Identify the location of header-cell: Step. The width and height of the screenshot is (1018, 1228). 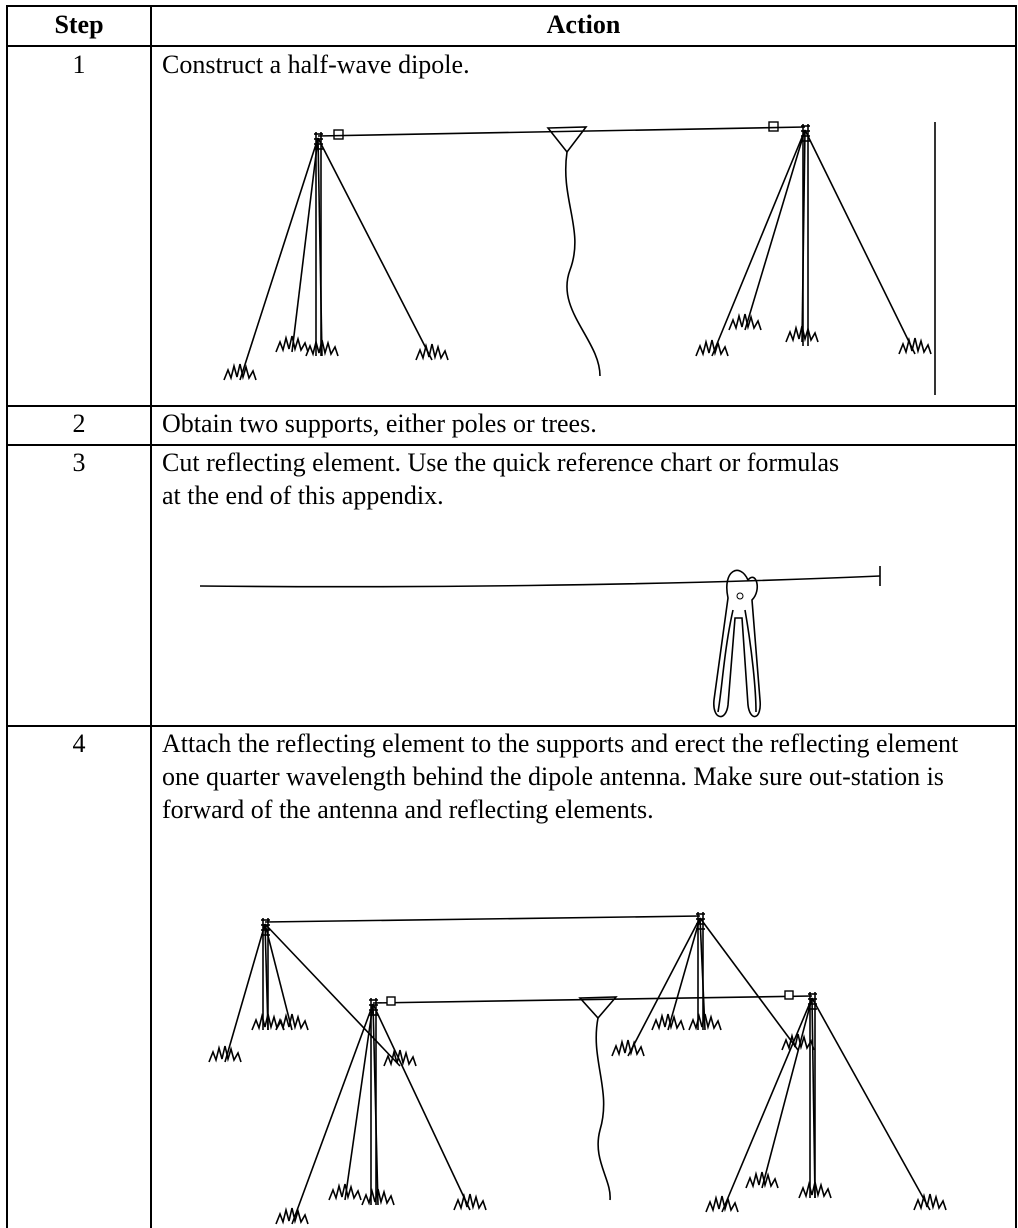
(79, 24).